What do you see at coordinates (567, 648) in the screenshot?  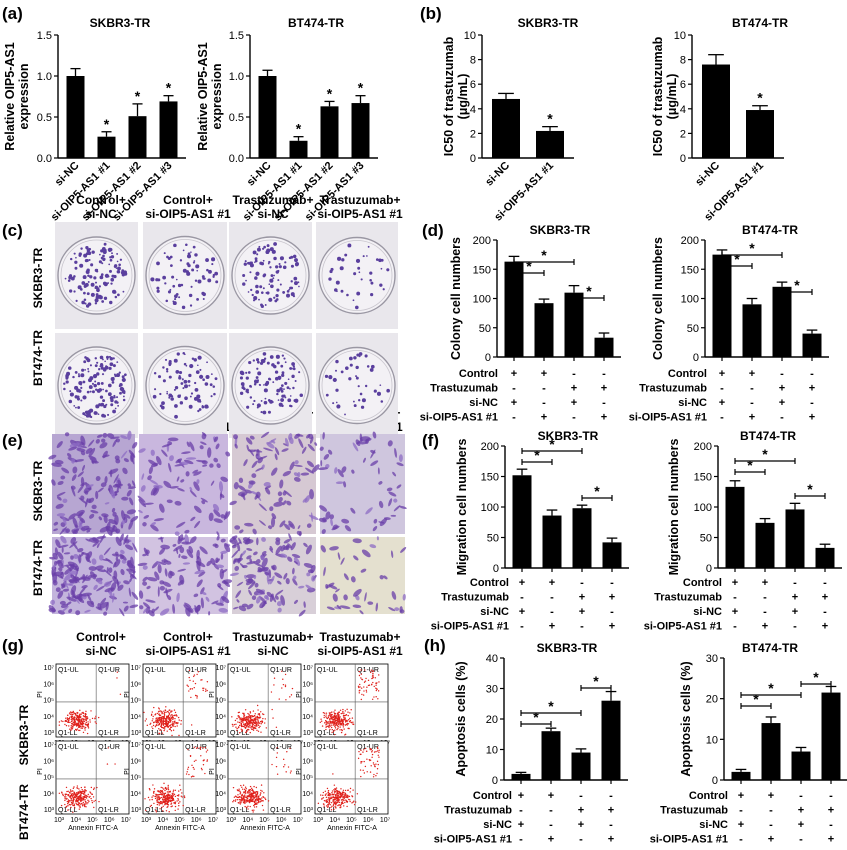 I see `chart-title: SKBR3-TR` at bounding box center [567, 648].